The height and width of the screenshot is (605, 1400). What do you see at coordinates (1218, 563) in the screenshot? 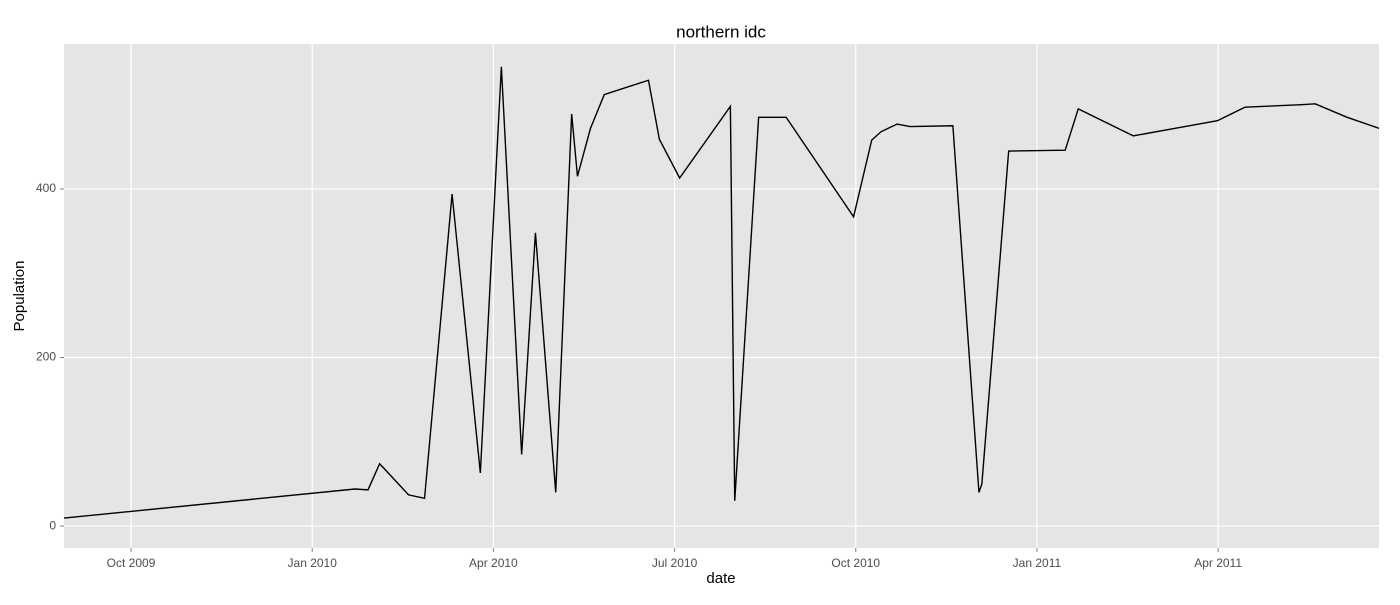
I see `x-tick-label: Apr 2011` at bounding box center [1218, 563].